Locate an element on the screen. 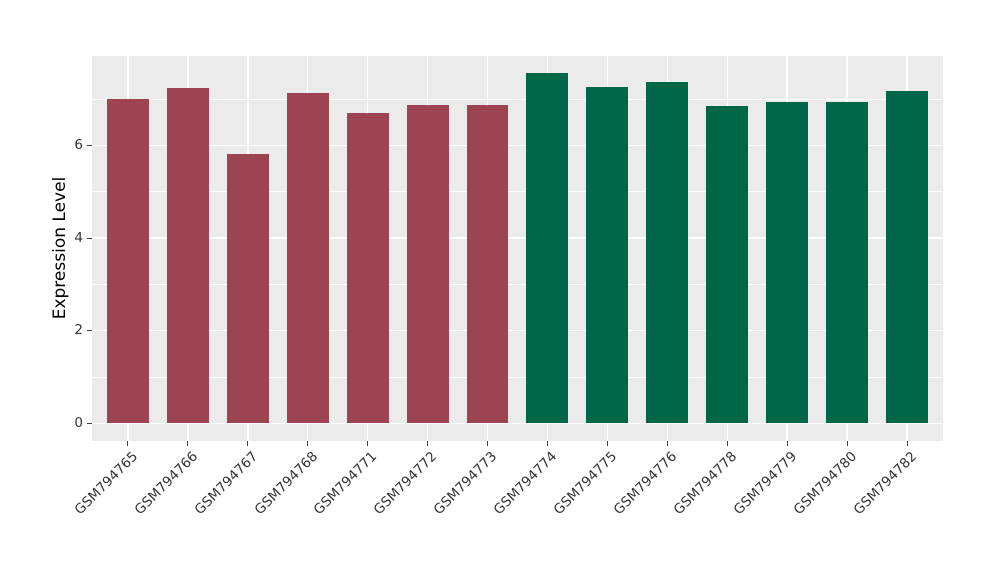  x-tick-label-text: GSM794779 is located at coordinates (765, 483).